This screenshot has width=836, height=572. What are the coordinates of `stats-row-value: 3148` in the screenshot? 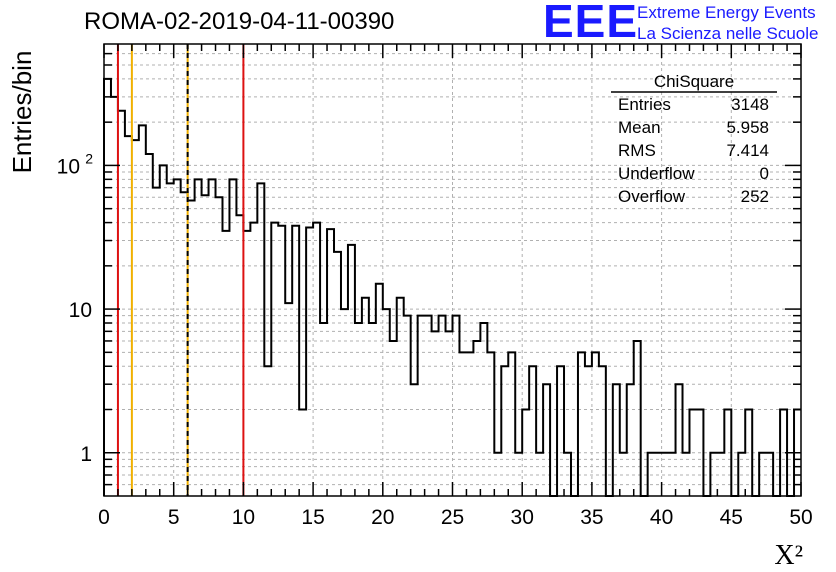 It's located at (750, 104).